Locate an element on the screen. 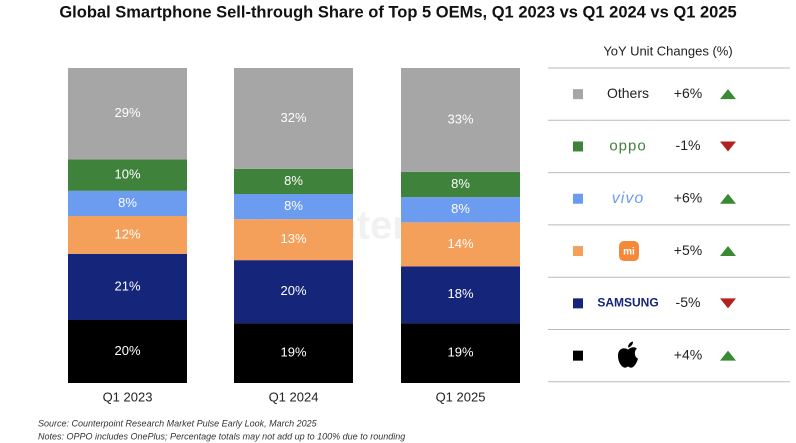 This screenshot has height=443, width=796. legend-label: Others is located at coordinates (628, 93).